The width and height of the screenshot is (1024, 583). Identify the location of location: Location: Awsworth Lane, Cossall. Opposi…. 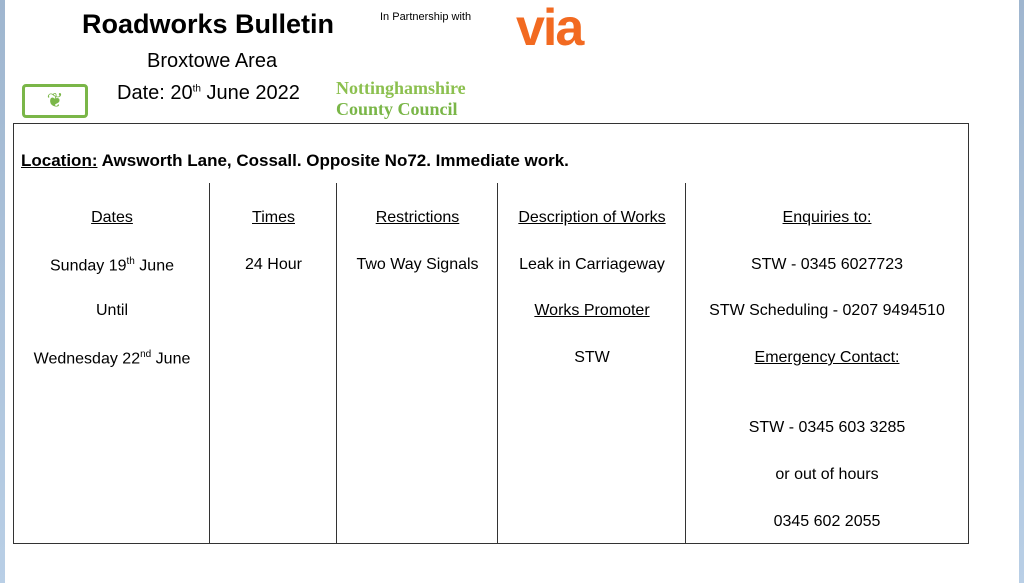
(295, 160).